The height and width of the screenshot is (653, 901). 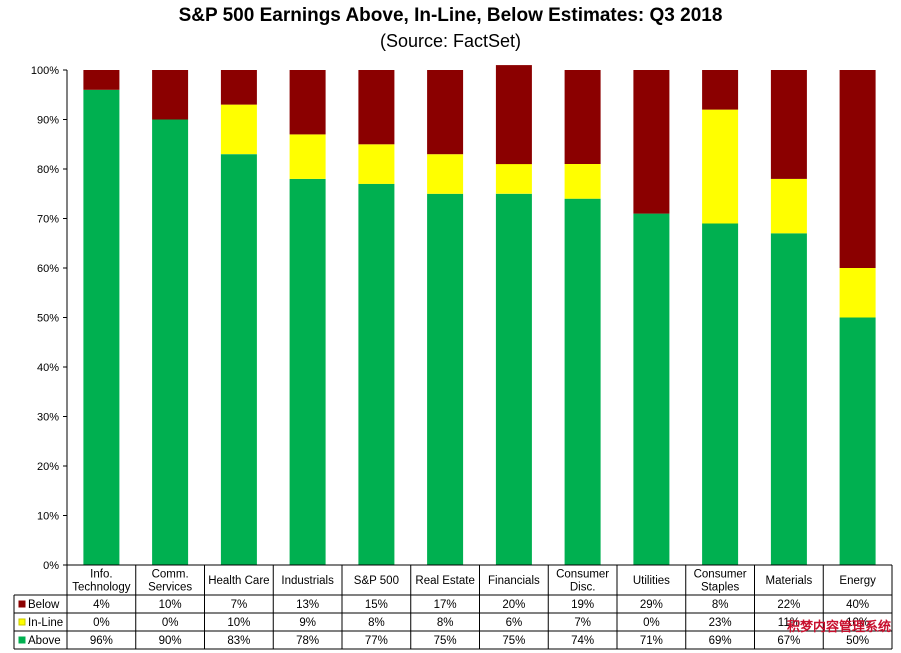 What do you see at coordinates (238, 641) in the screenshot?
I see `data-label-above: 83%` at bounding box center [238, 641].